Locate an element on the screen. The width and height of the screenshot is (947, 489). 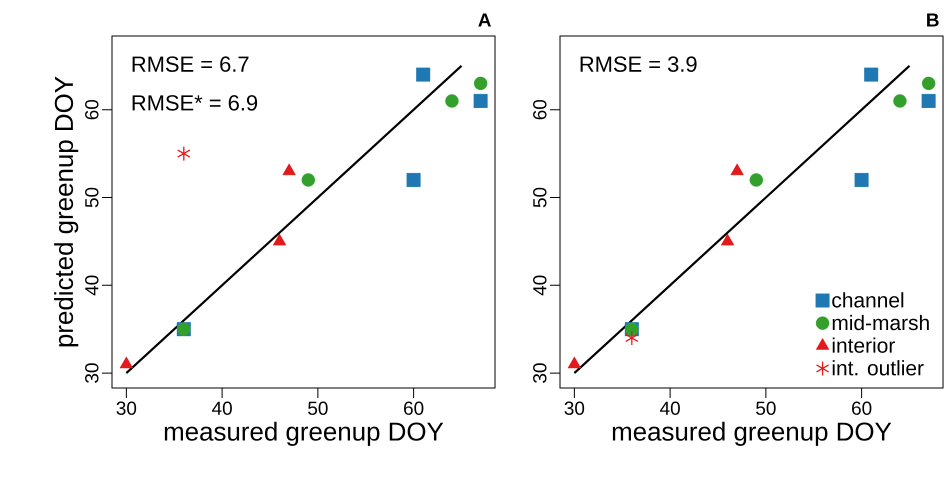
chart-title: A is located at coordinates (484, 19).